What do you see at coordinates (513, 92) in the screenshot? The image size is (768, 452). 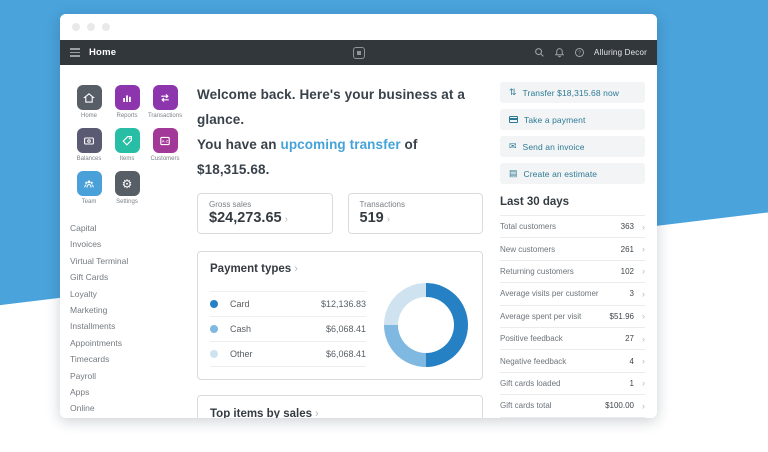 I see `transfer-icon: ⇅` at bounding box center [513, 92].